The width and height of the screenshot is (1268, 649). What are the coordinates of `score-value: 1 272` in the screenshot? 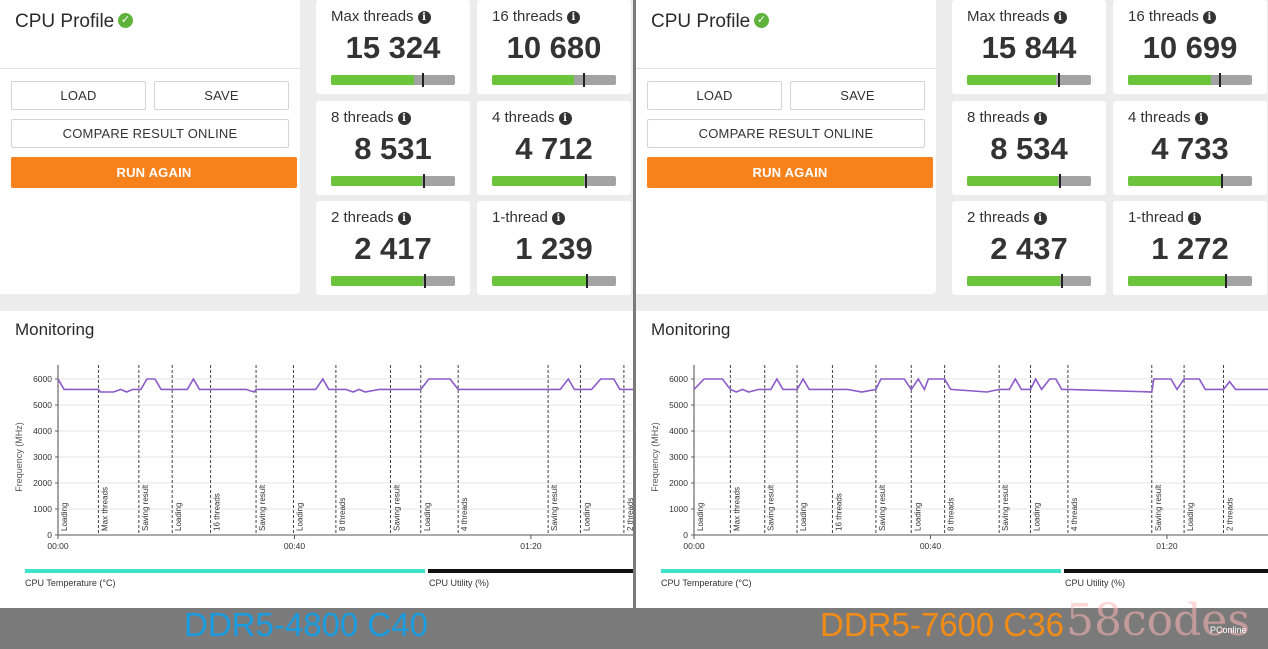 It's located at (1190, 248).